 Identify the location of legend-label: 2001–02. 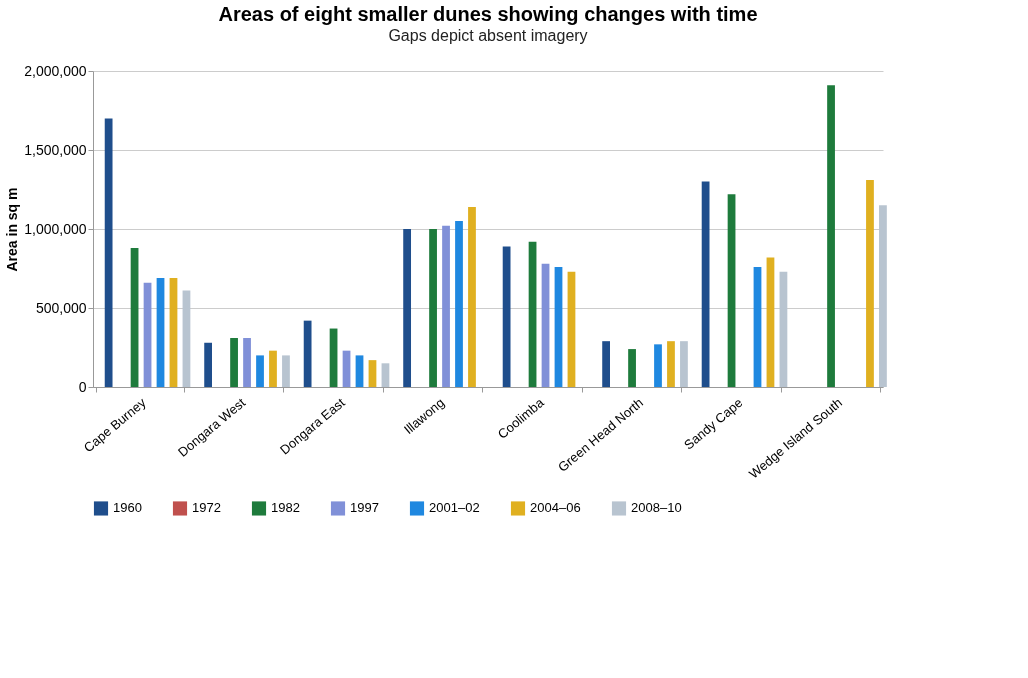
(454, 508).